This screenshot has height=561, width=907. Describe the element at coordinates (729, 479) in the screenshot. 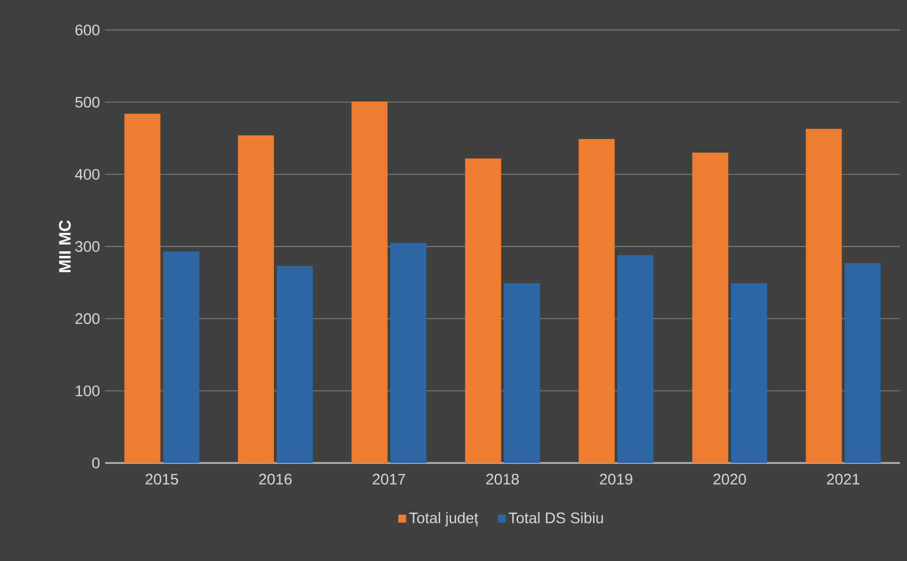

I see `x-tick-label: 2020` at that location.